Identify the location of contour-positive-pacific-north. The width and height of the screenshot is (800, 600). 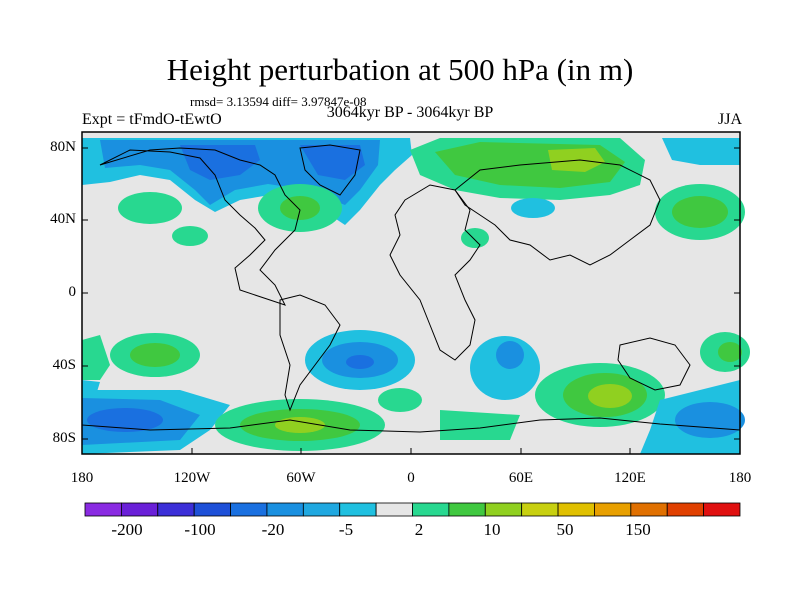
(700, 212).